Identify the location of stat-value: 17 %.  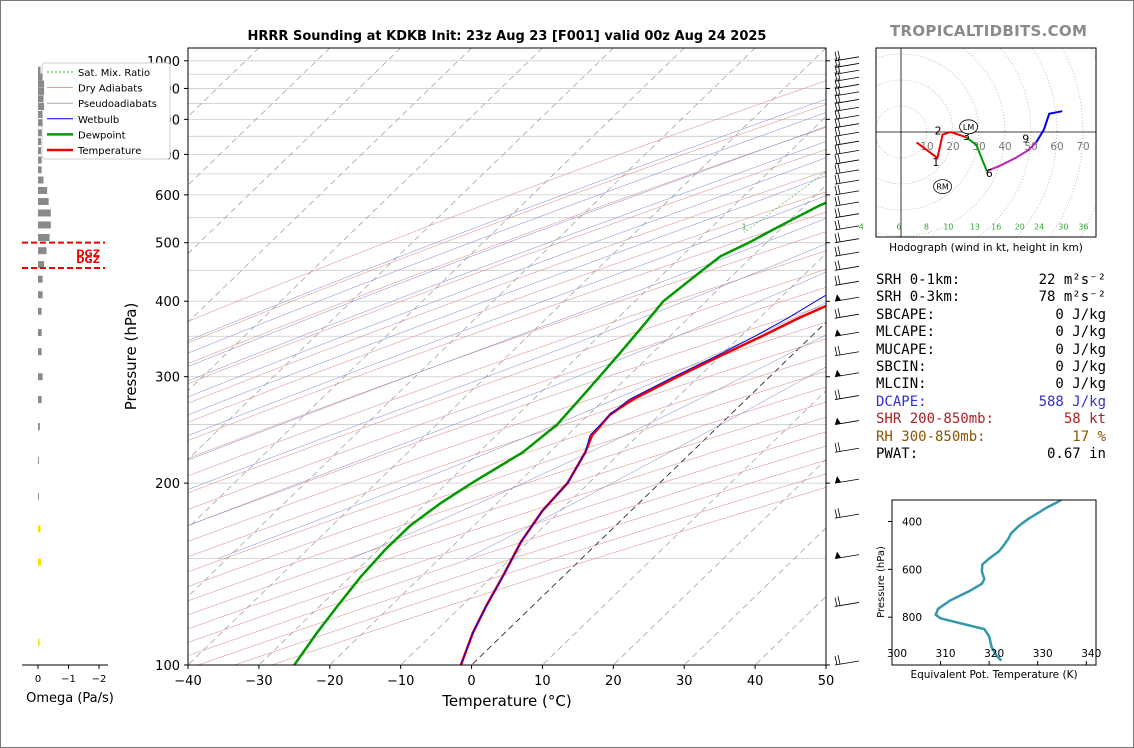
(1089, 436).